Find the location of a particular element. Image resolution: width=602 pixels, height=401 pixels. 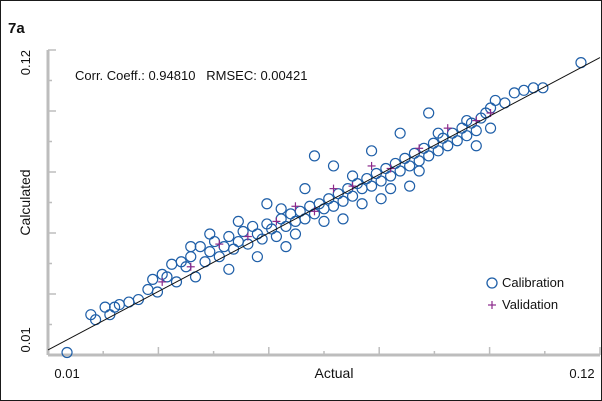

x-tick-label-last: 0.12 is located at coordinates (581, 373).